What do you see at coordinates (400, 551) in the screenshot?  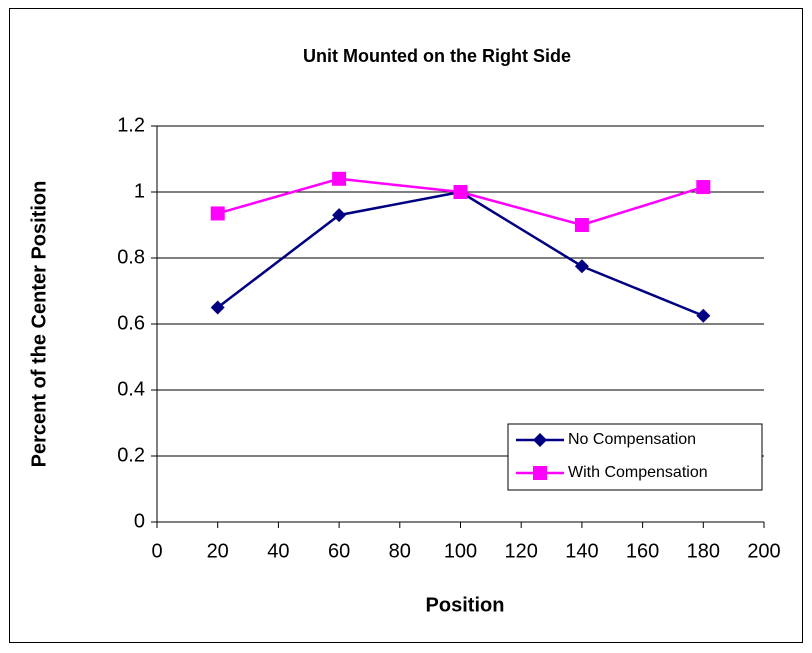 I see `x-tick-label: 80` at bounding box center [400, 551].